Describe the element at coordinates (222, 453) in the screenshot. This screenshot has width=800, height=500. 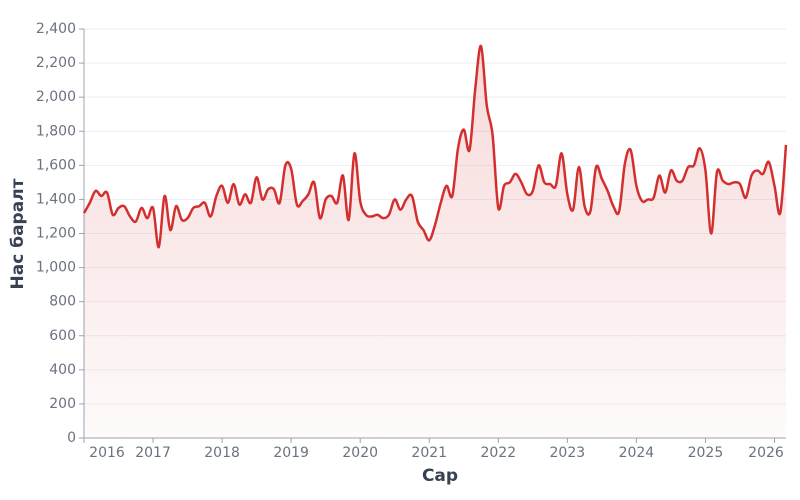
I see `x-tick-label: 2018` at that location.